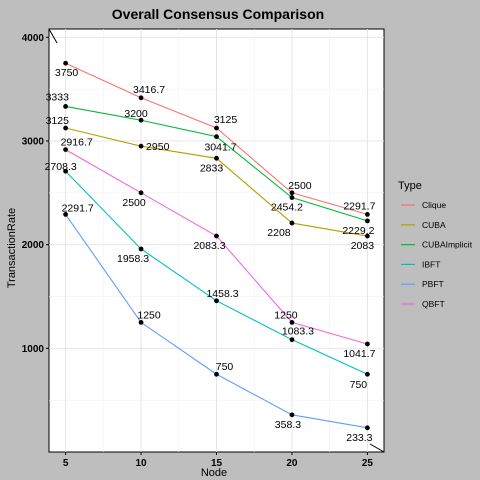  I want to click on legend-label: CUBA, so click(434, 225).